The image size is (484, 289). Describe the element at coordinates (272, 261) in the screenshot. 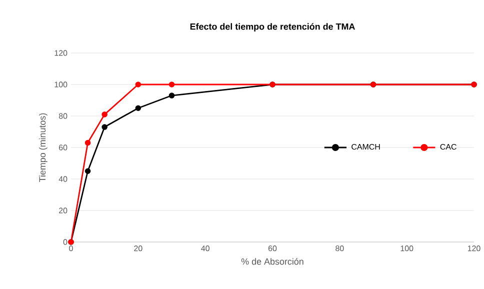

I see `x-axis-title: % de Absorción` at that location.